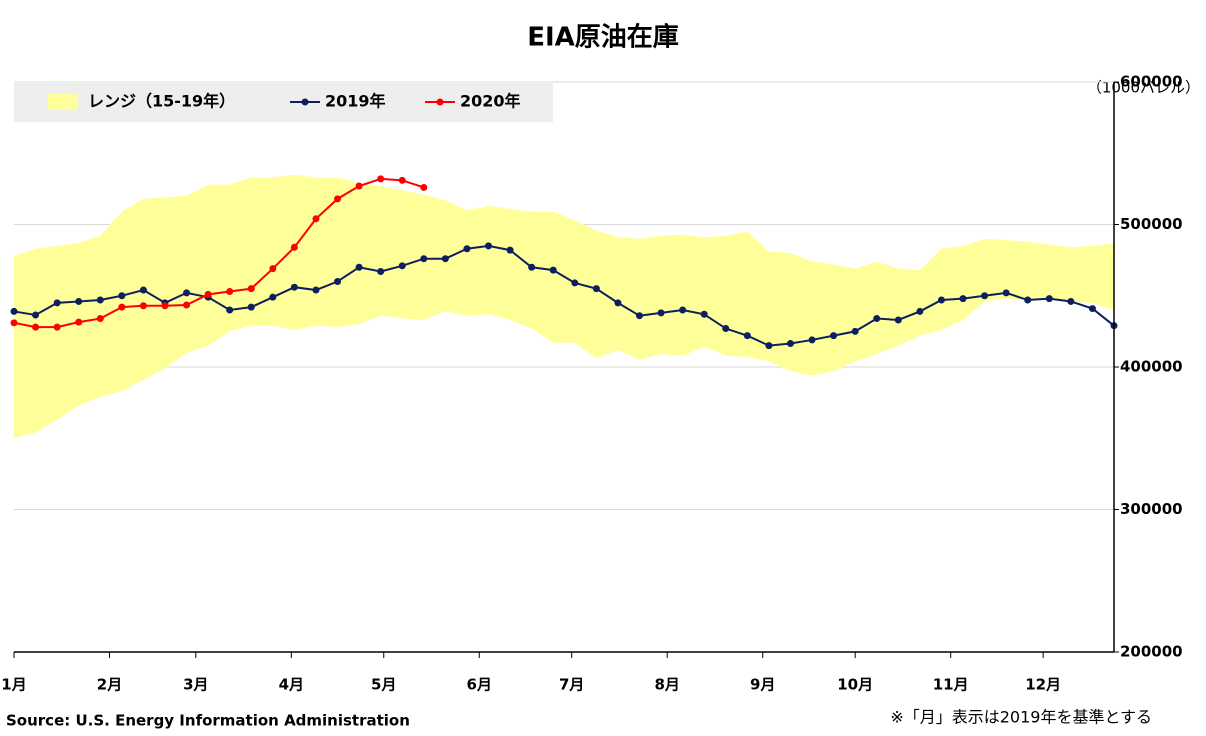 The height and width of the screenshot is (736, 1206). Describe the element at coordinates (1151, 82) in the screenshot. I see `y-tick-label: 600000` at that location.